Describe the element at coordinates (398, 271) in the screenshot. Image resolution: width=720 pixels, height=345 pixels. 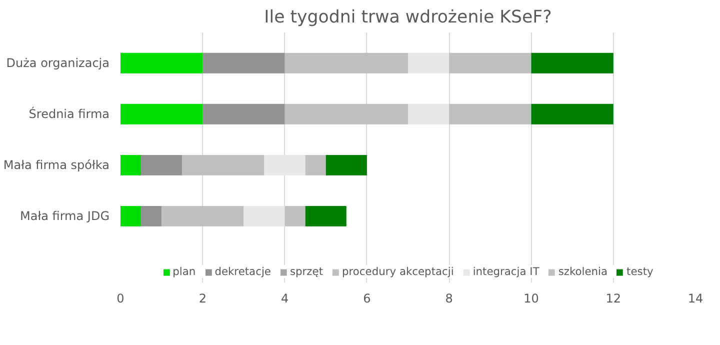
I see `legend-label: procedury akceptacji` at that location.